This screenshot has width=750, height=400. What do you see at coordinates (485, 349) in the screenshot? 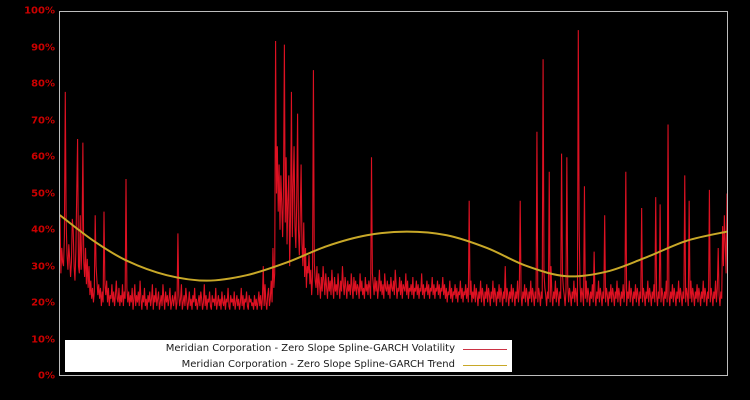
I see `legend-swatch-volatility` at bounding box center [485, 349].